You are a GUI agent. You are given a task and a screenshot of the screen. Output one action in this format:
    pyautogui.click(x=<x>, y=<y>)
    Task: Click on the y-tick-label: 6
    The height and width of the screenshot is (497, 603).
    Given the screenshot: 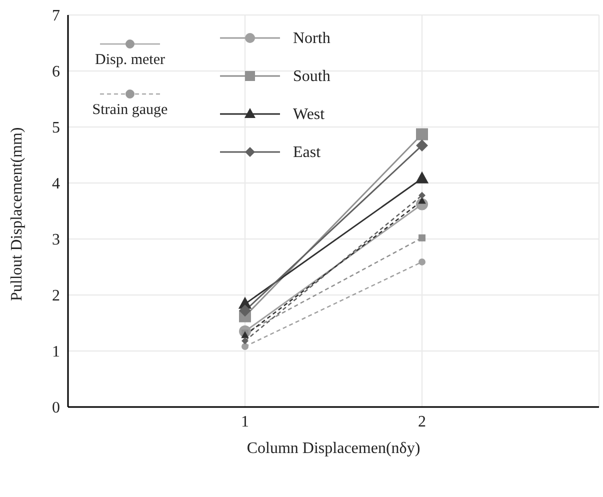 What is the action you would take?
    pyautogui.click(x=56, y=72)
    